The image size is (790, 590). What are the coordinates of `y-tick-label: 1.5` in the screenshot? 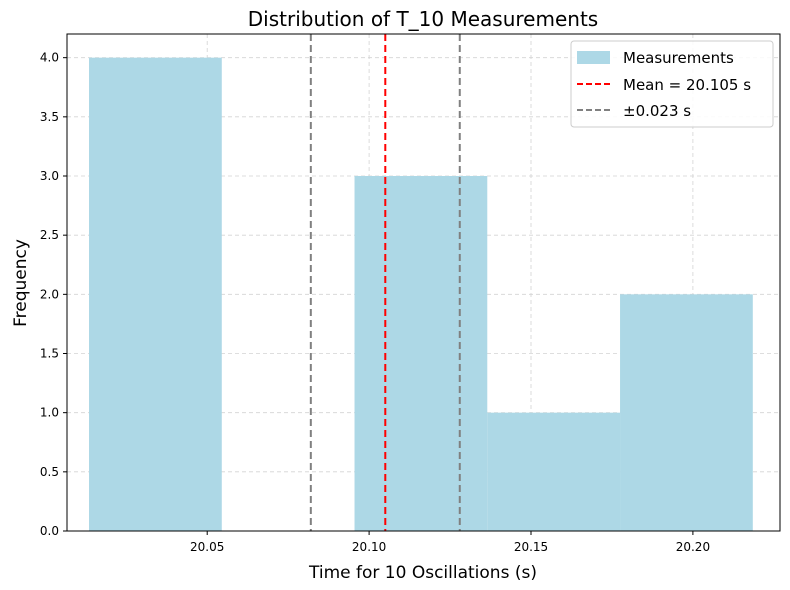 It's located at (49, 354).